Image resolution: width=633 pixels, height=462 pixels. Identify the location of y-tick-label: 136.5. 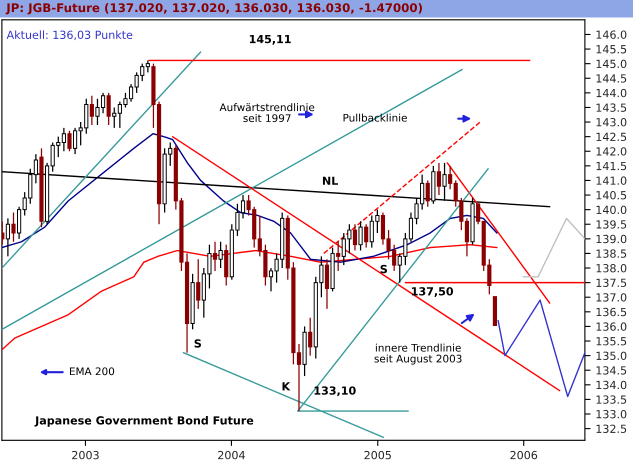
(611, 312).